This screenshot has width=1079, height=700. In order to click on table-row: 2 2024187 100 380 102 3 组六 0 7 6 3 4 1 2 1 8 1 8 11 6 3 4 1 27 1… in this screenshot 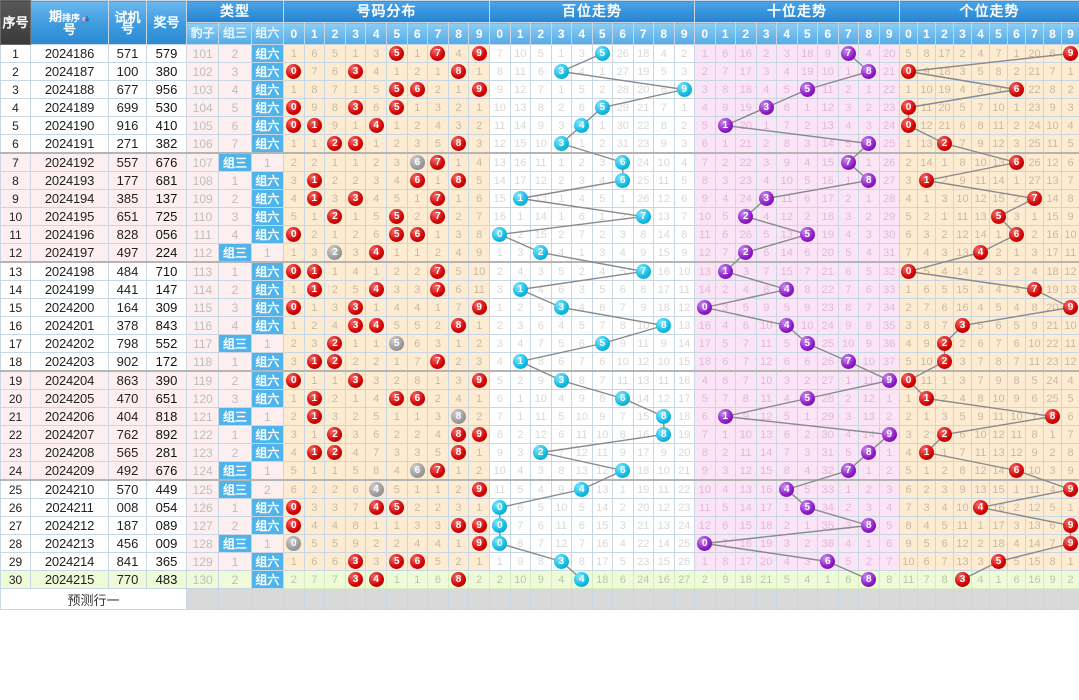, I will do `click(539, 71)`.